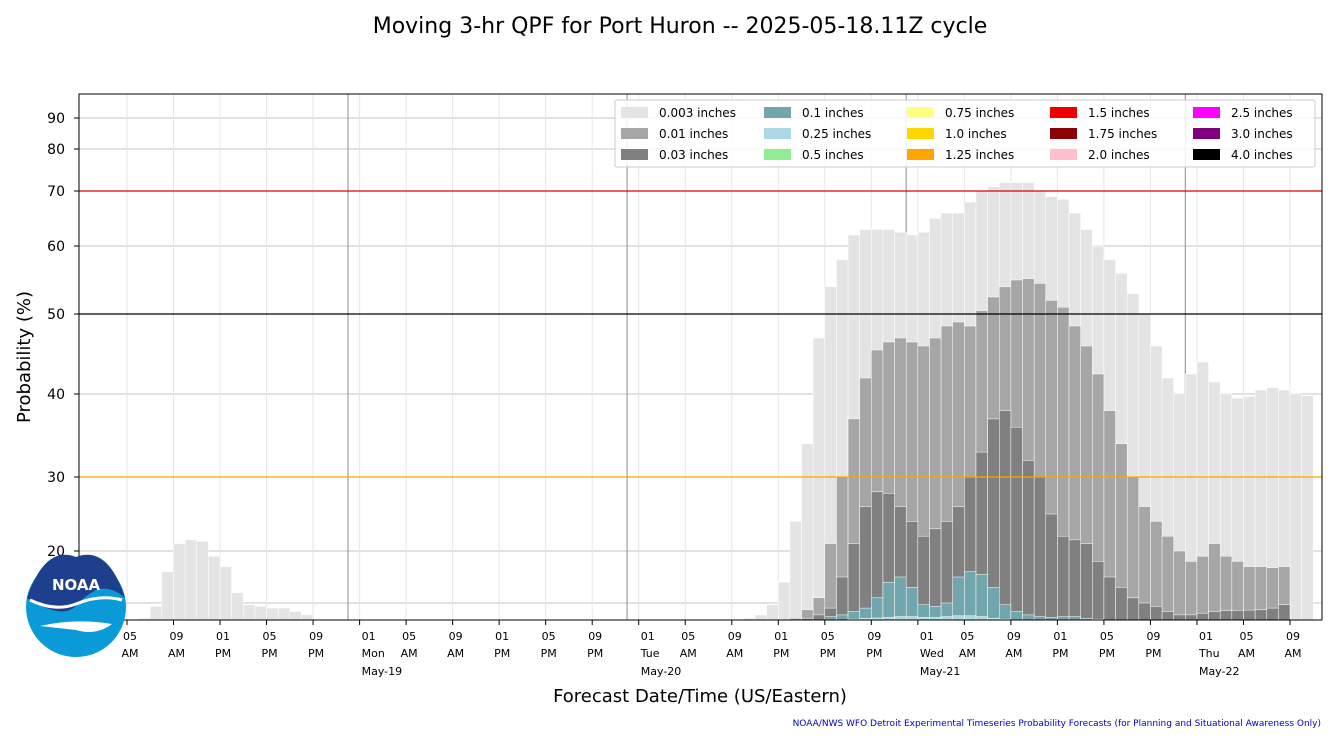  Describe the element at coordinates (650, 653) in the screenshot. I see `x-tick-label: Tue` at that location.